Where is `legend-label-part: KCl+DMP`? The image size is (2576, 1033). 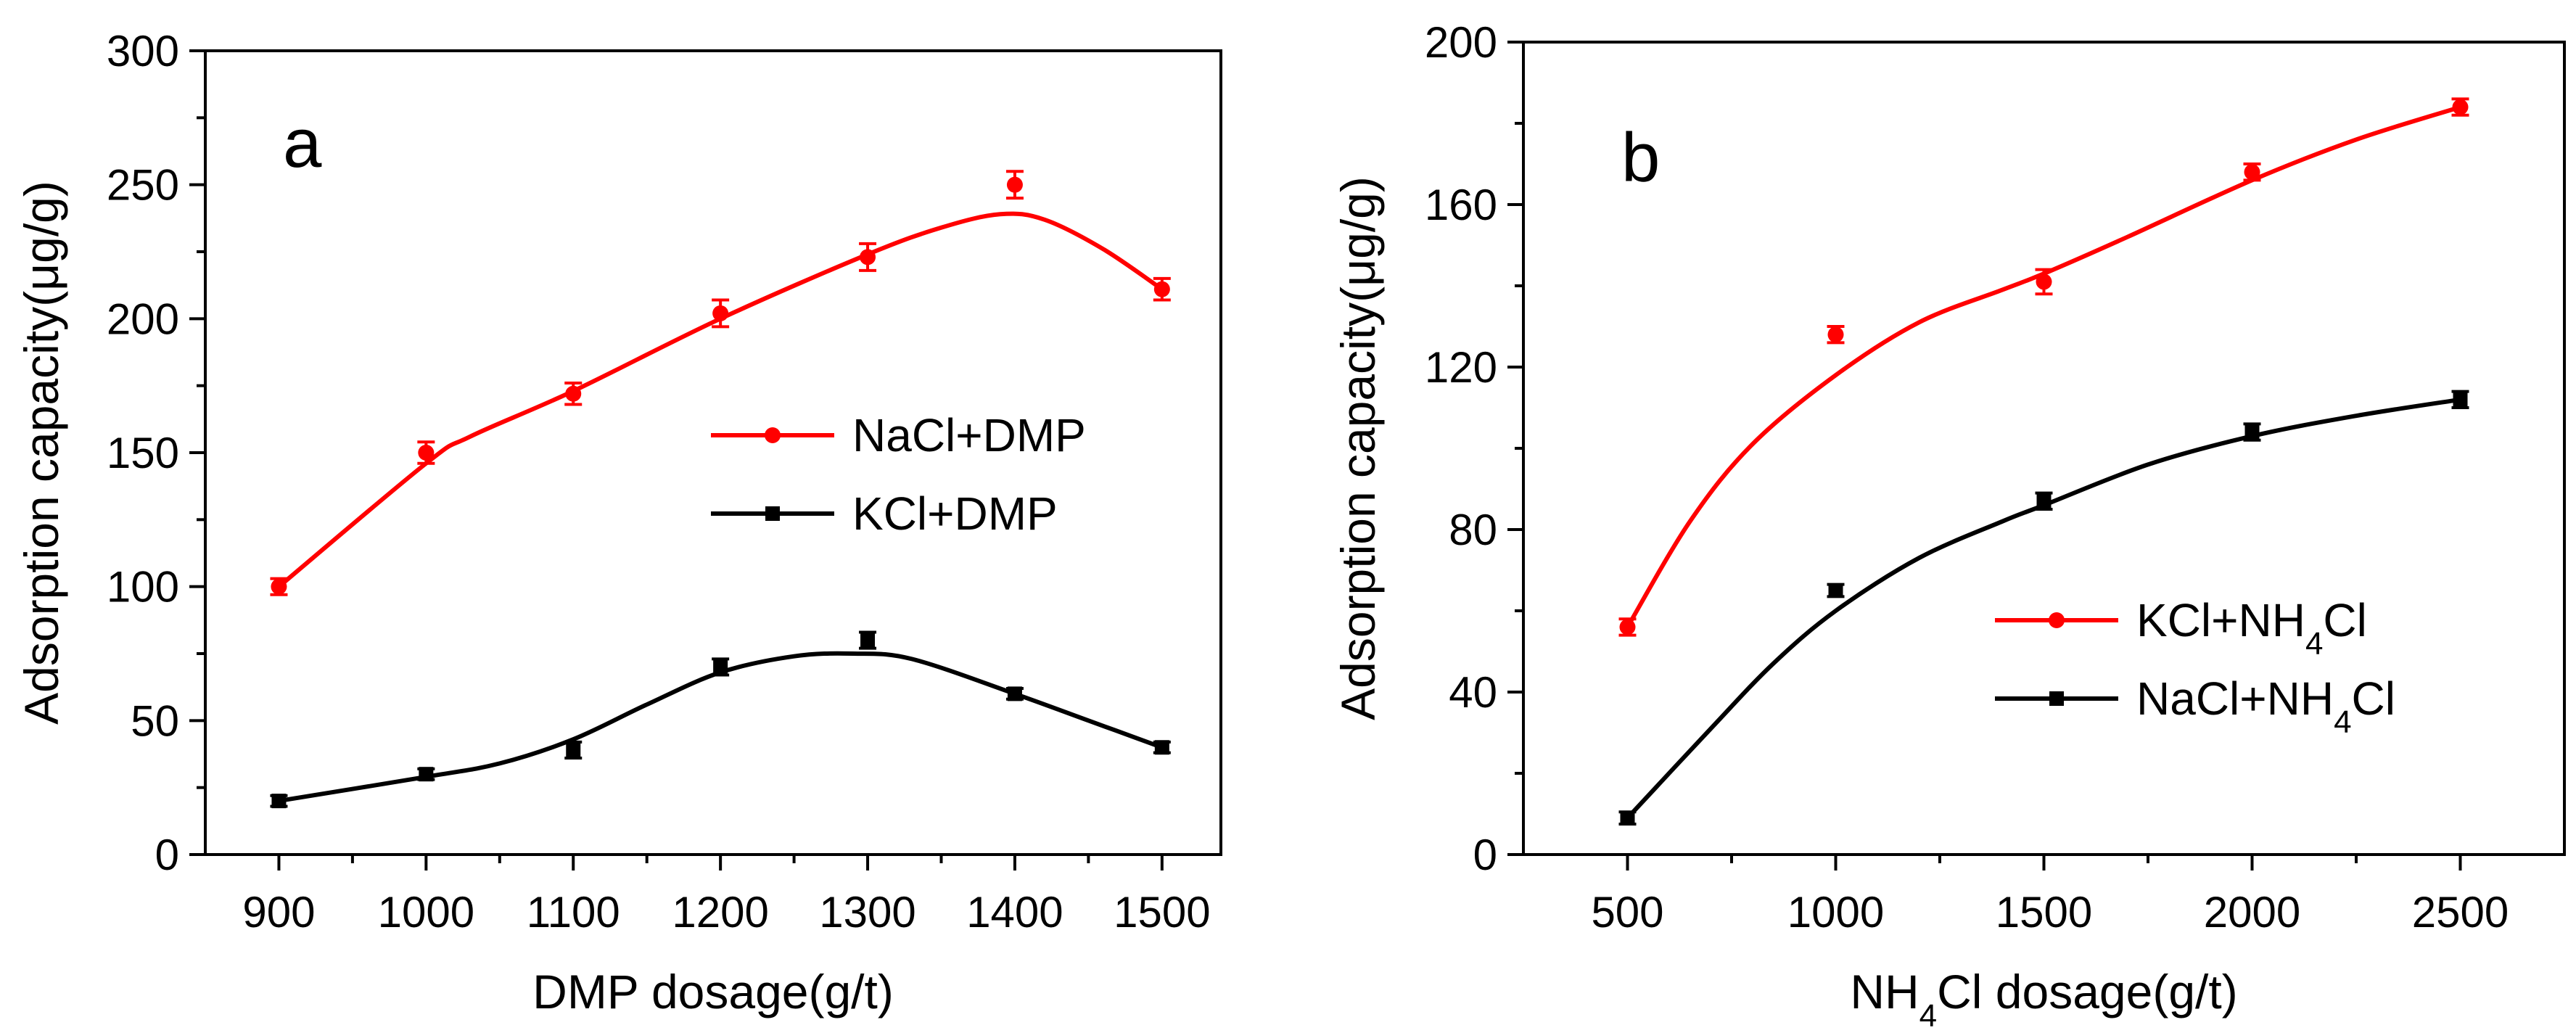
legend-label-part: KCl+DMP is located at coordinates (955, 513).